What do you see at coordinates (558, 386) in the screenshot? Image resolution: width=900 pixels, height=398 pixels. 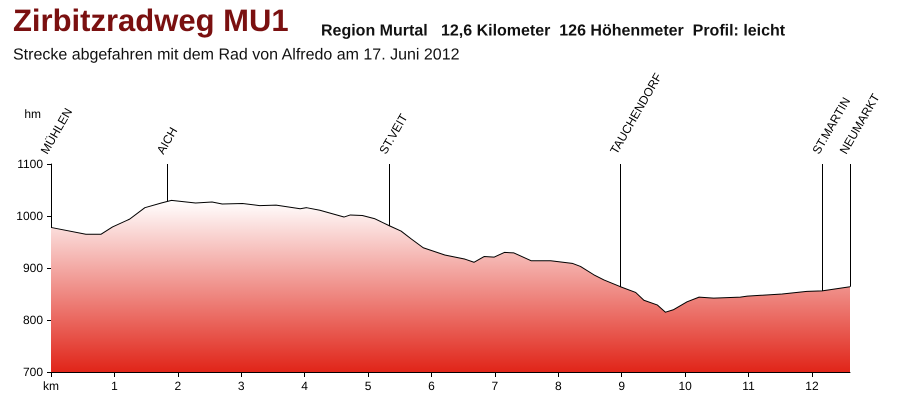 I see `x-tick-label: 8` at bounding box center [558, 386].